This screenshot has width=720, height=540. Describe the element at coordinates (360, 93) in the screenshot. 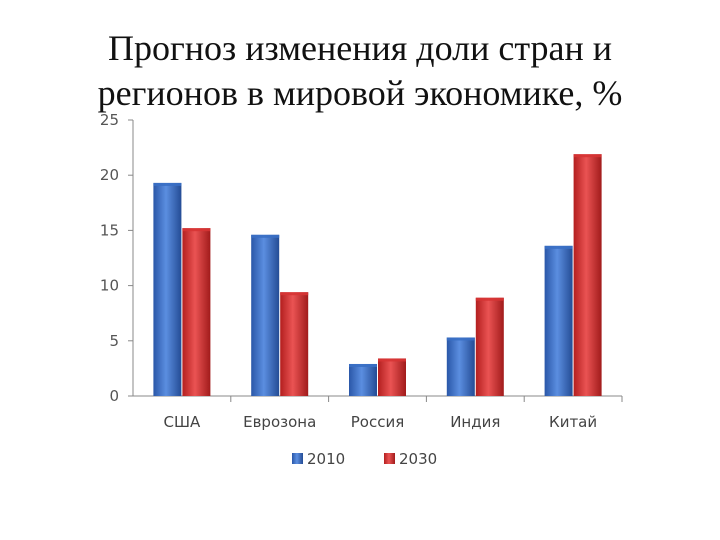

I see `title-line-2: регионов в мировой экономике, %` at that location.